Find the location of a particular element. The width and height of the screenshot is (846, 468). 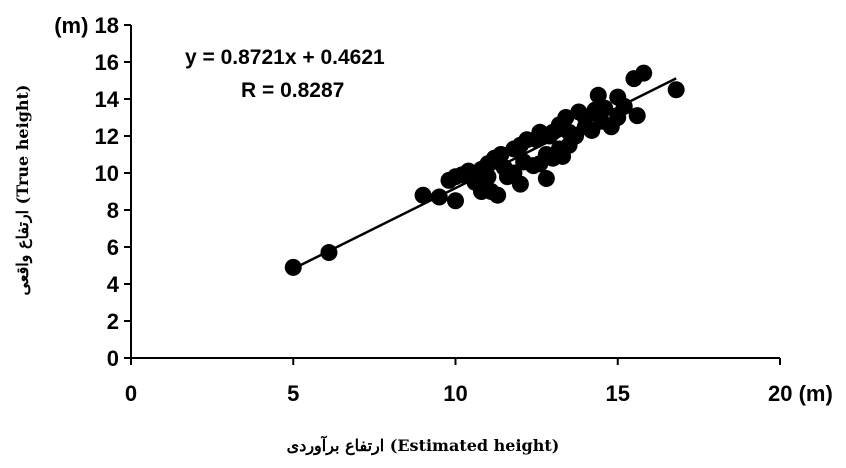

y-axis-title: ارتفاع واقعی (True height) is located at coordinates (23, 190).